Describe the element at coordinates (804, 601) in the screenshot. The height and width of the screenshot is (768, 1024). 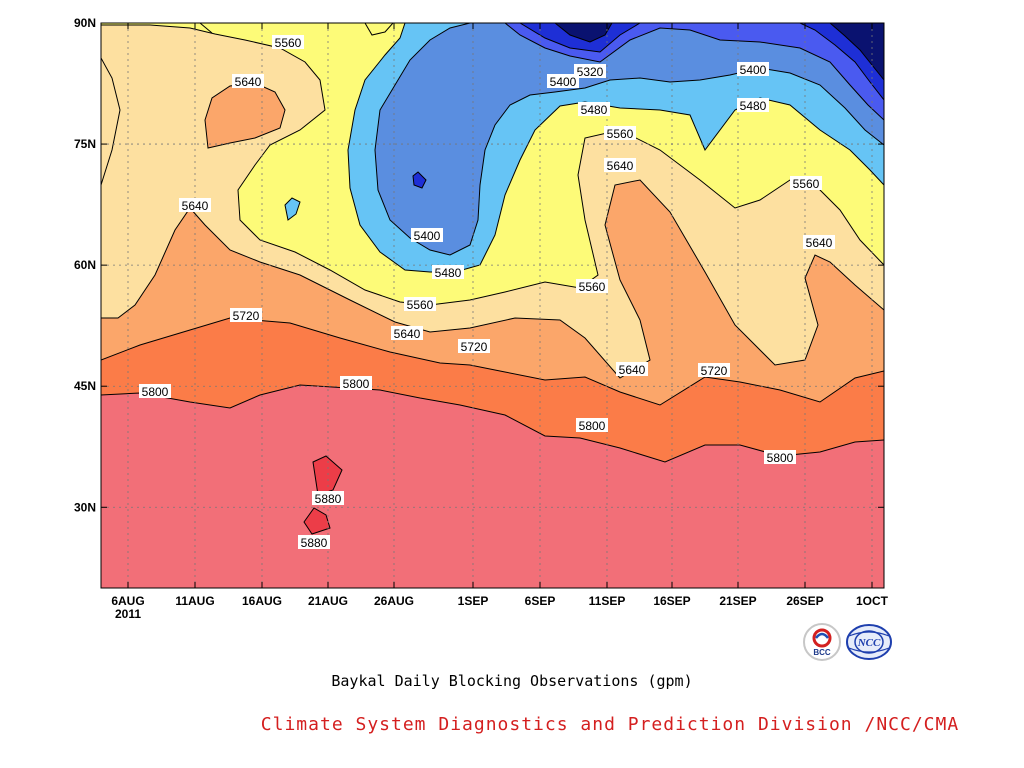
I see `x-tick-label: 26SEP` at that location.